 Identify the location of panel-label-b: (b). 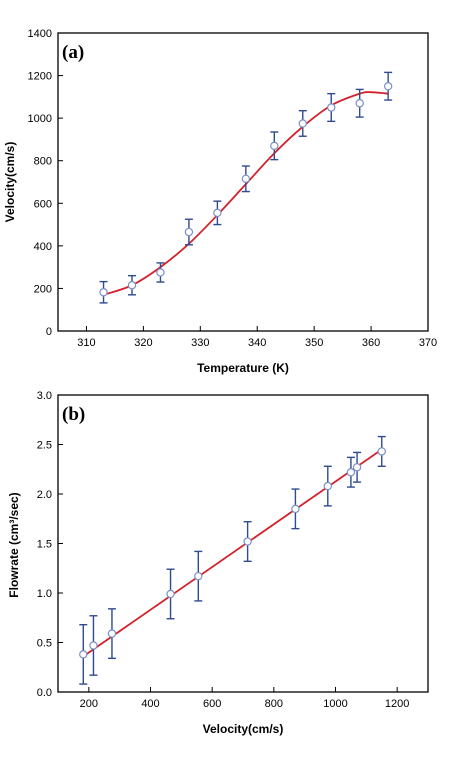
(73, 414).